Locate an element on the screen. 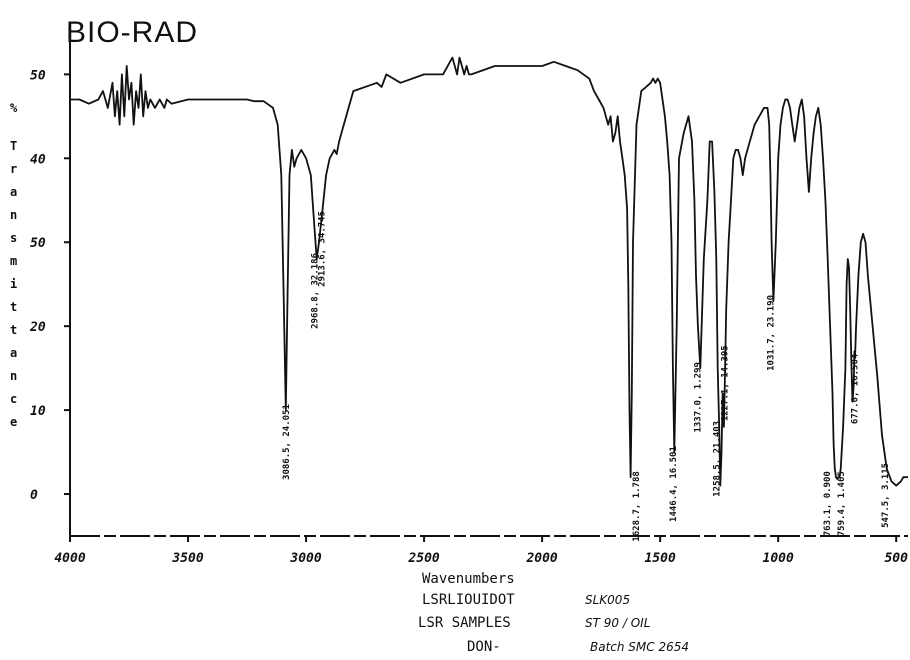 This screenshot has height=660, width=910. footer-line-3: DON- is located at coordinates (484, 647).